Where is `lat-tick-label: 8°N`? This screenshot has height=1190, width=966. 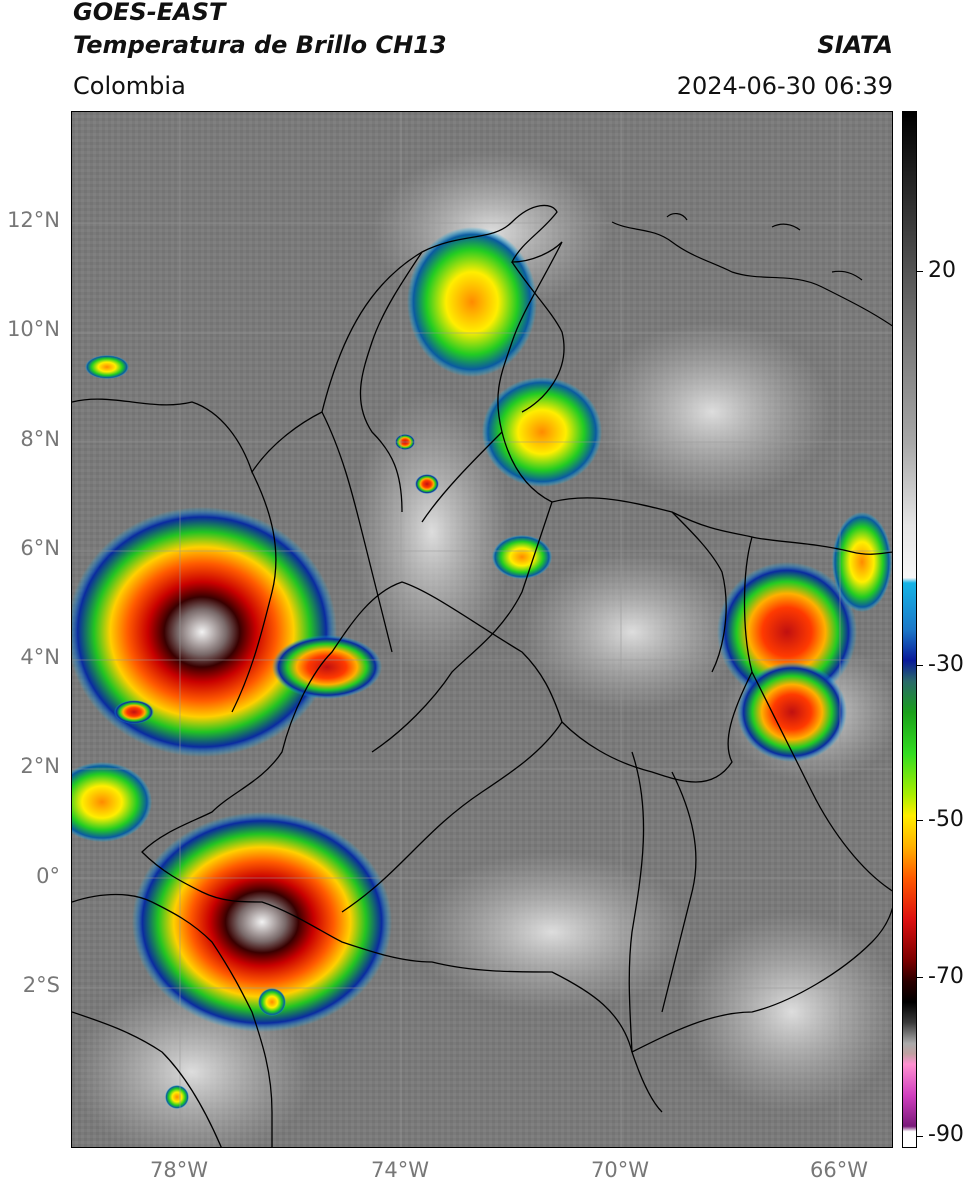
lat-tick-label: 8°N is located at coordinates (40, 439).